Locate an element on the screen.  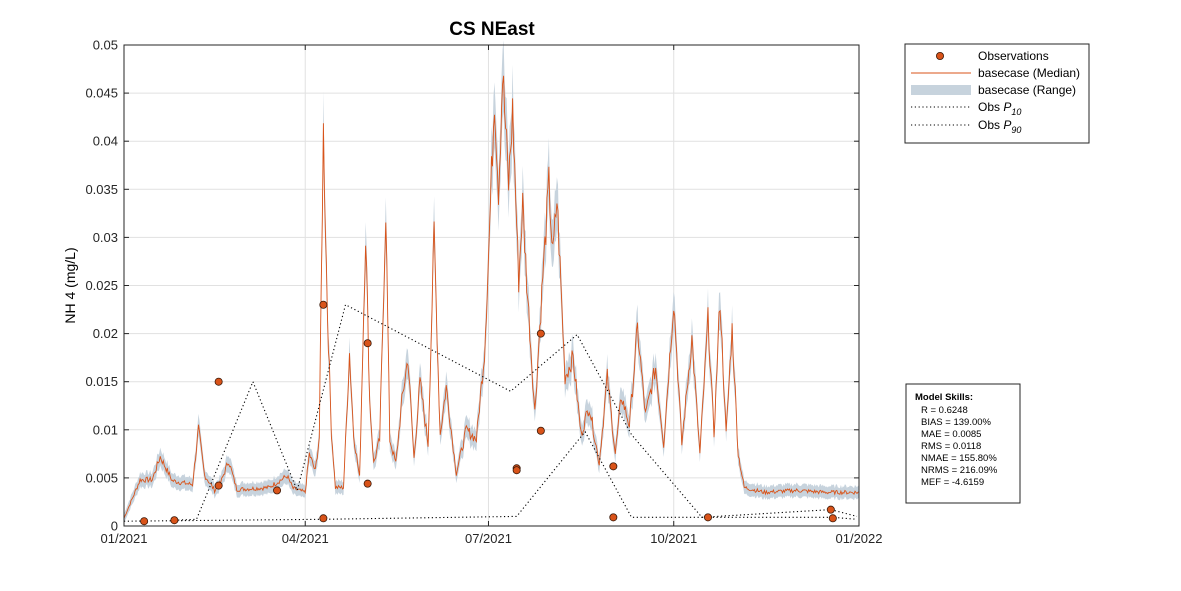
x-tick-label: 10/2021 is located at coordinates (673, 538).